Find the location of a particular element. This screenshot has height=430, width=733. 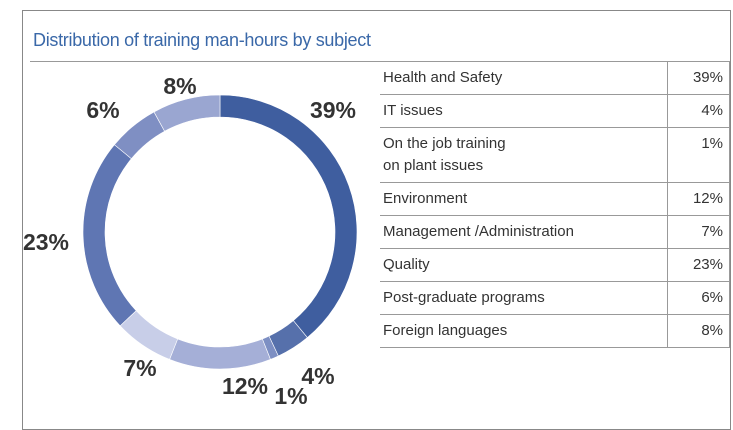

legend-row: Environment 12% is located at coordinates (555, 199).